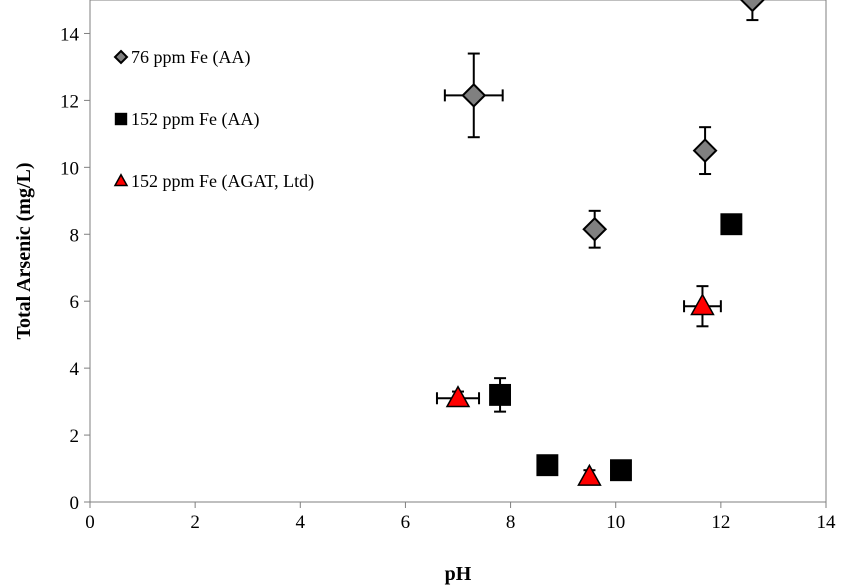 The width and height of the screenshot is (844, 587). What do you see at coordinates (615, 522) in the screenshot?
I see `x-tick-label: 10` at bounding box center [615, 522].